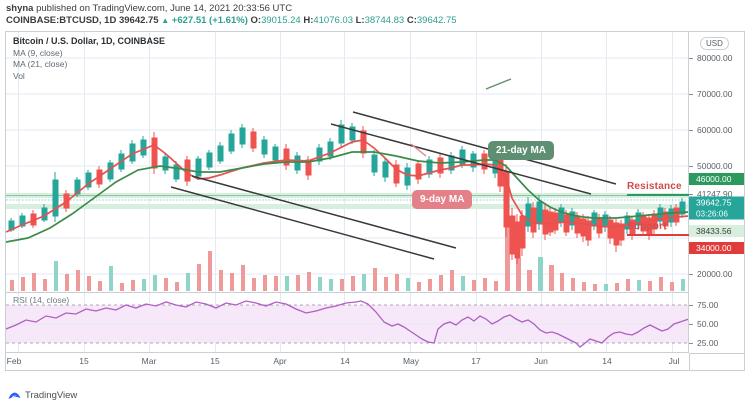  I want to click on price-tick-20000: 20000.00, so click(715, 274).